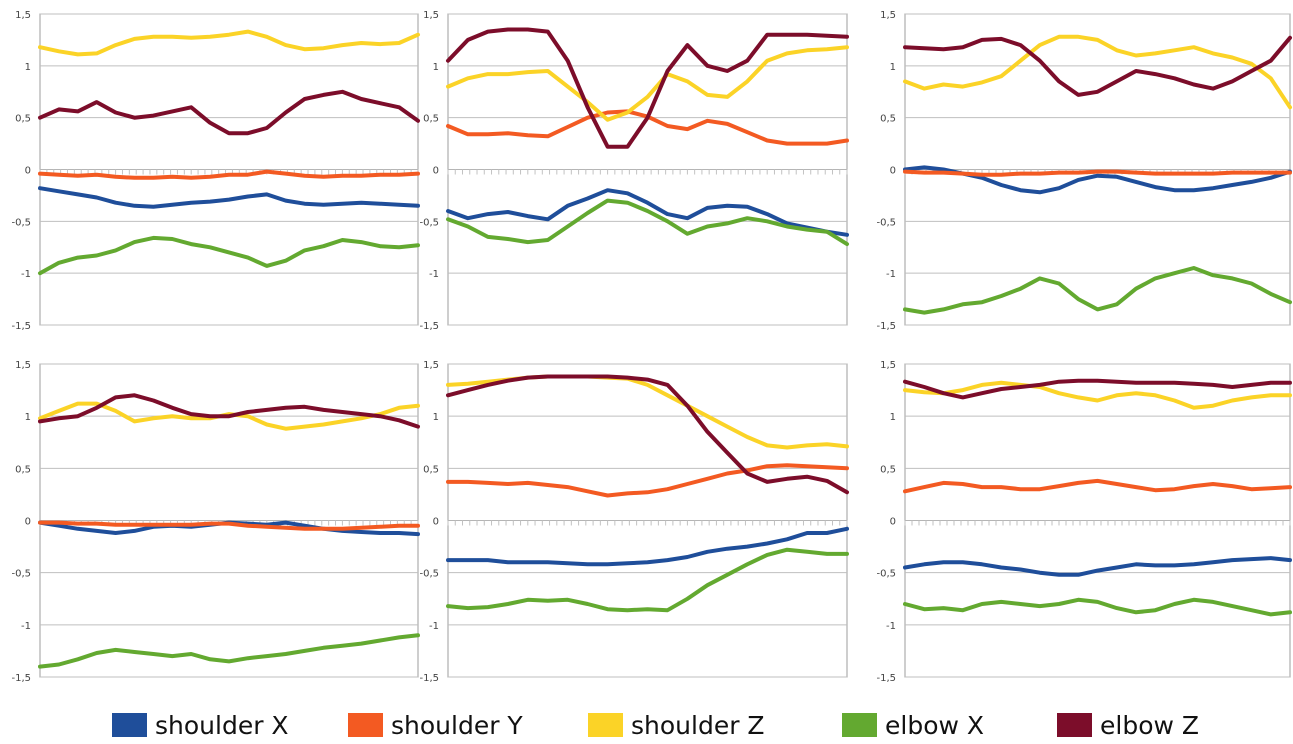 This screenshot has height=744, width=1293. Describe the element at coordinates (457, 725) in the screenshot. I see `legend-label-shoulder-y: shoulder Y` at that location.